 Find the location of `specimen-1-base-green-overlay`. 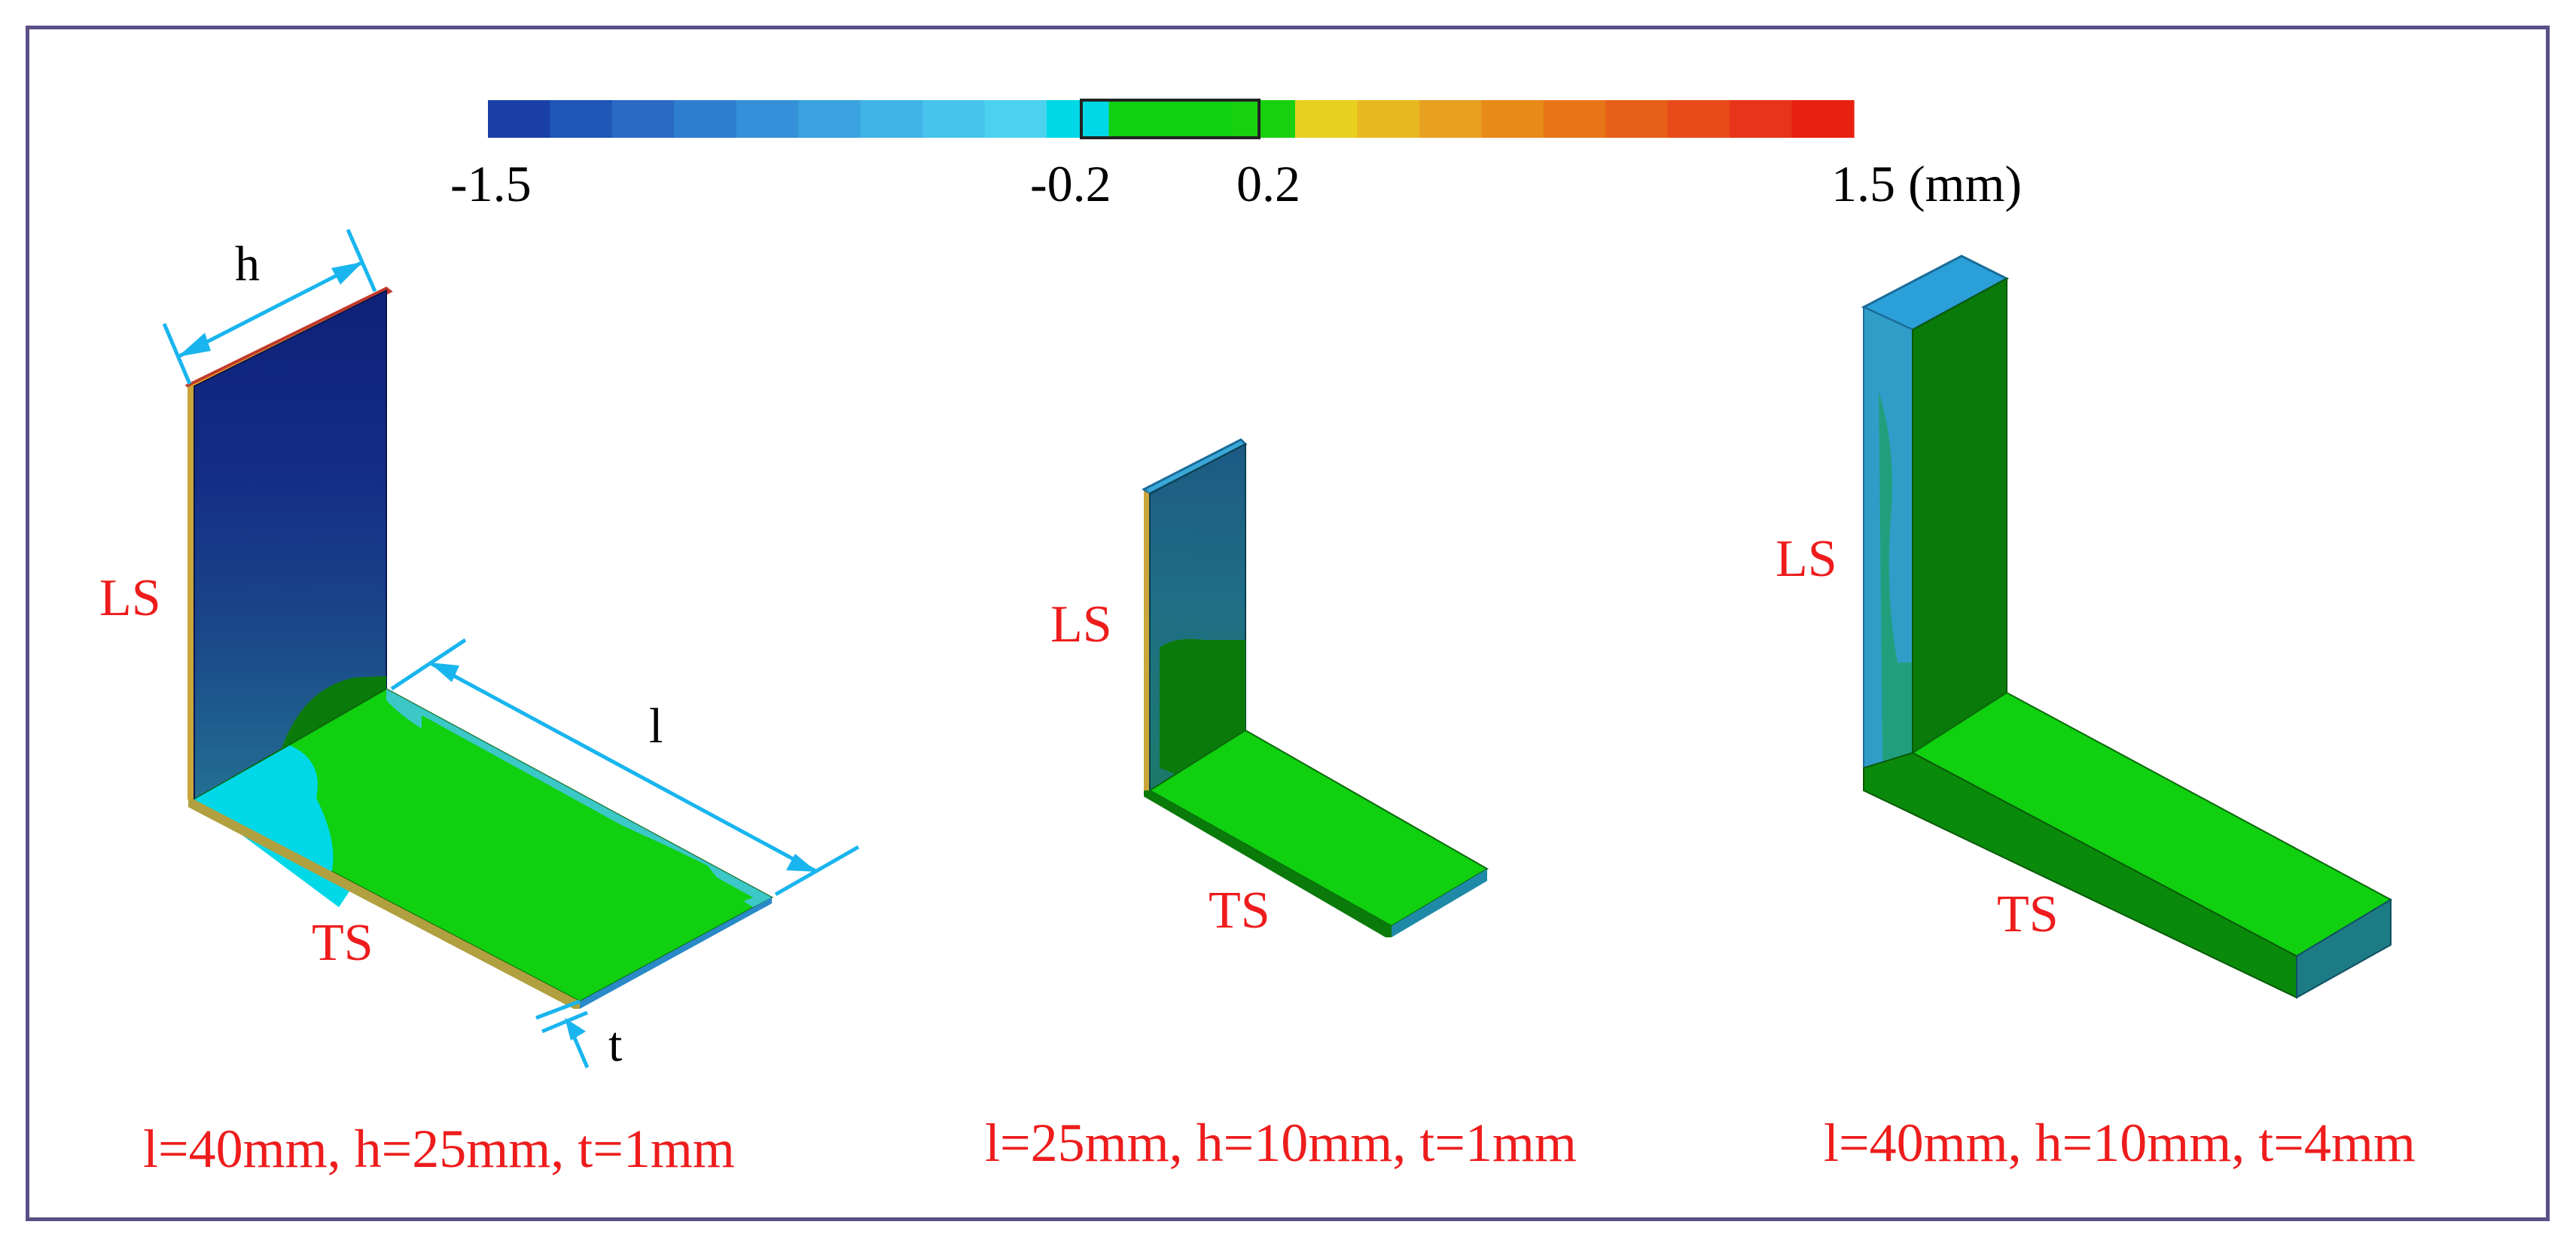

specimen-1-base-green-overlay is located at coordinates (587, 813).